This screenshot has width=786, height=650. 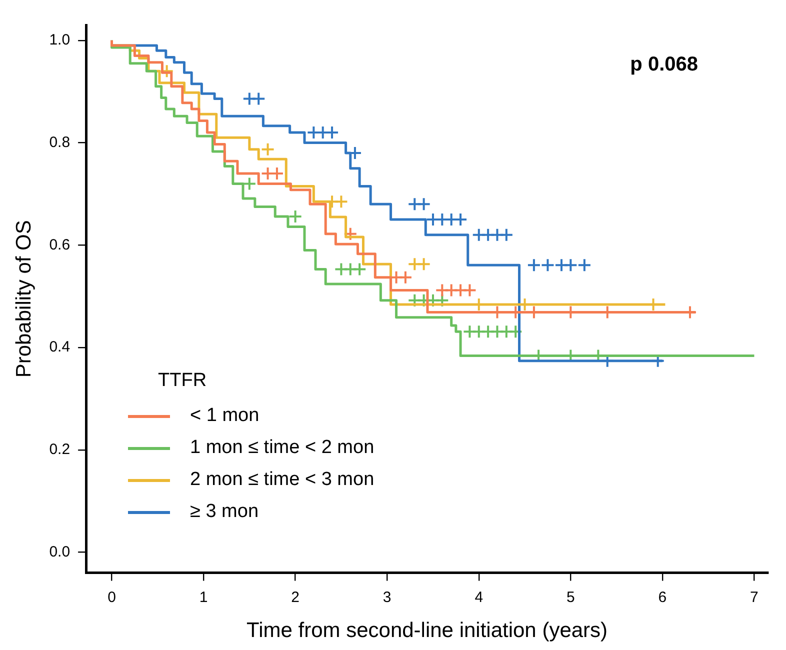 What do you see at coordinates (664, 65) in the screenshot?
I see `annotation: p 0.068` at bounding box center [664, 65].